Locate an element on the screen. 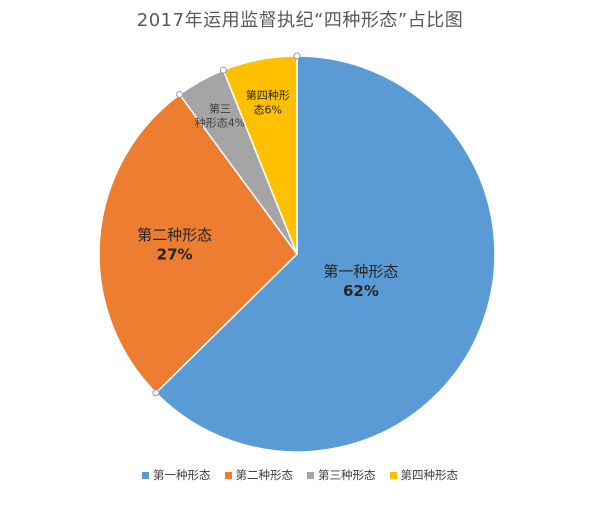 The width and height of the screenshot is (600, 505). legend-item-3: 第三种形态 is located at coordinates (341, 475).